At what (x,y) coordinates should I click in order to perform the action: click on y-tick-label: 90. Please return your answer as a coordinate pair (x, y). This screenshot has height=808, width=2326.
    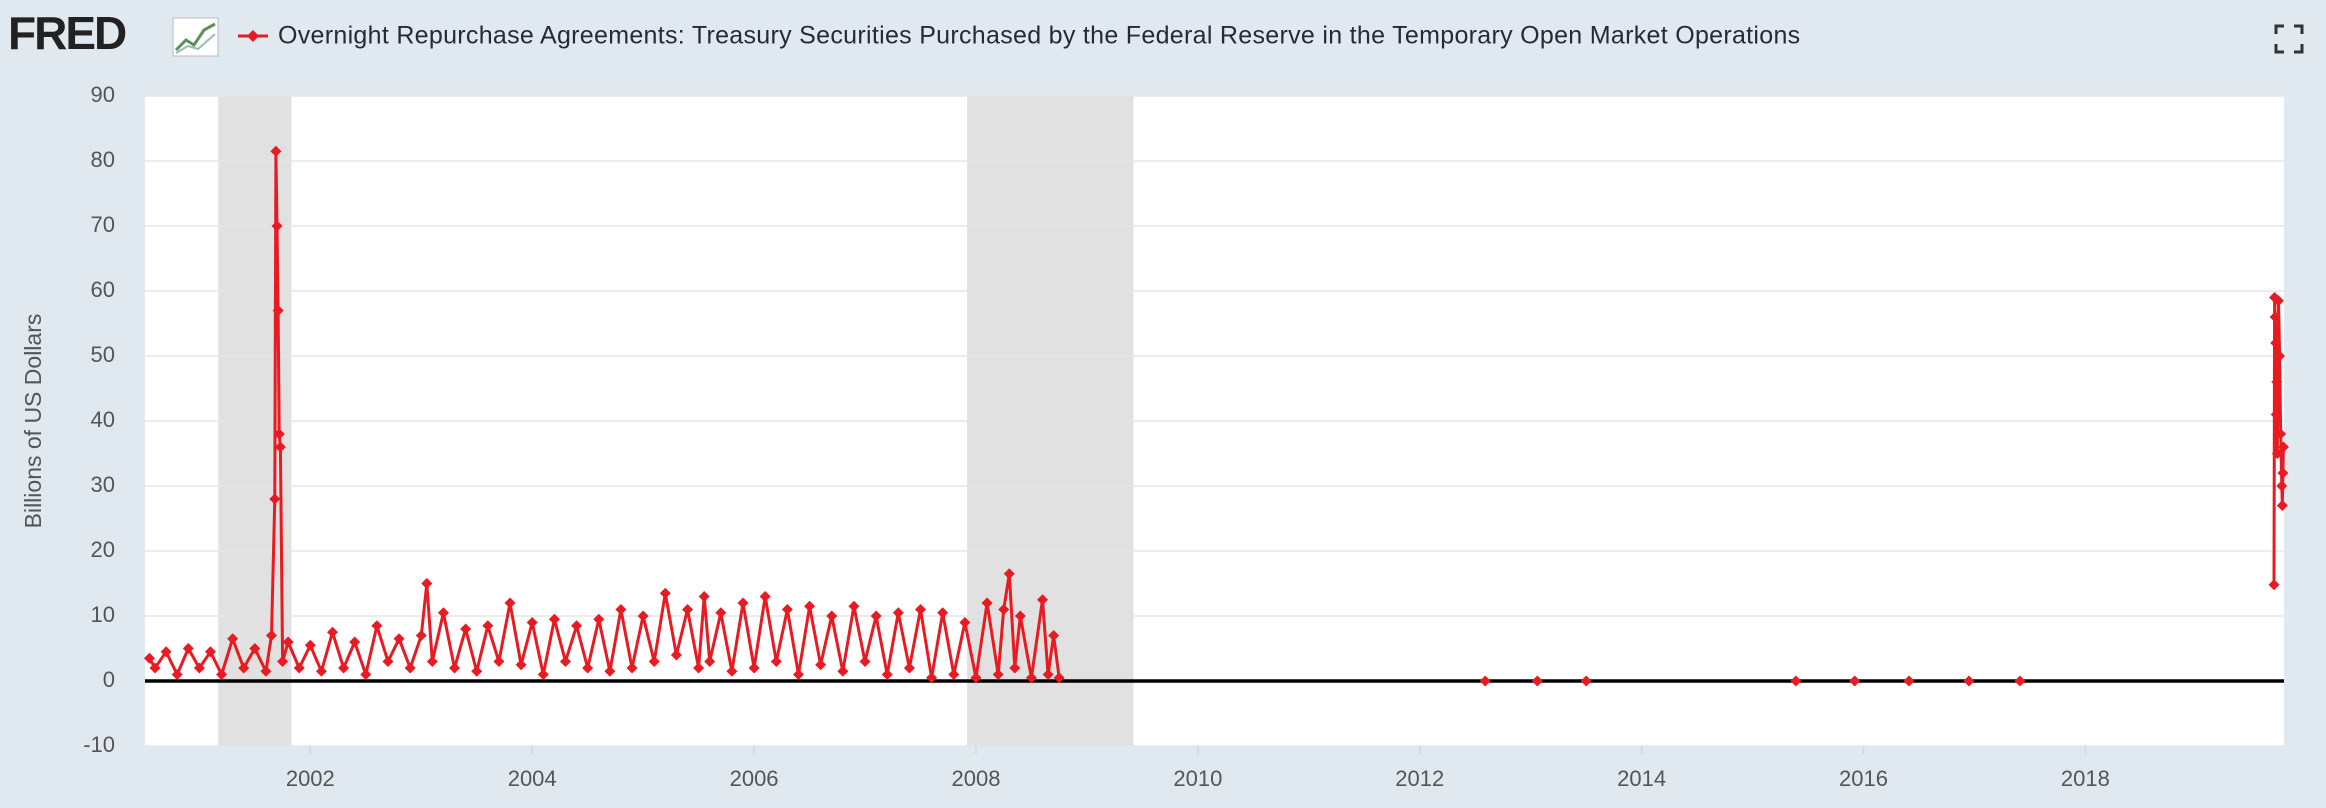
    Looking at the image, I should click on (103, 94).